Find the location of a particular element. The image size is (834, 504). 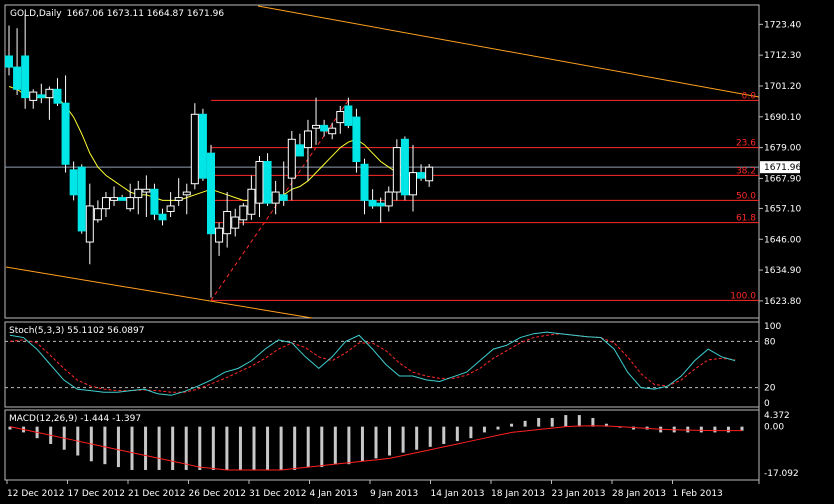

price-tick-label: 1657.10 is located at coordinates (782, 209).